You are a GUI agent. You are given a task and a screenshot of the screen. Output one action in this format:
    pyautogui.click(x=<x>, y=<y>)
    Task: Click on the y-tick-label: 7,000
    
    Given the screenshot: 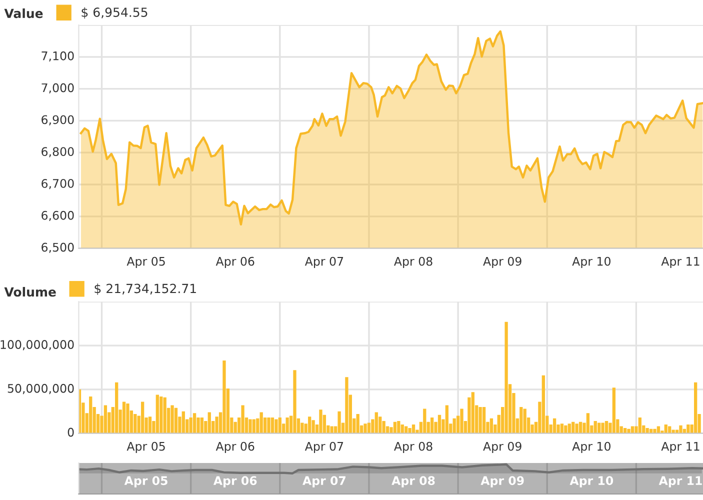 What is the action you would take?
    pyautogui.click(x=58, y=88)
    